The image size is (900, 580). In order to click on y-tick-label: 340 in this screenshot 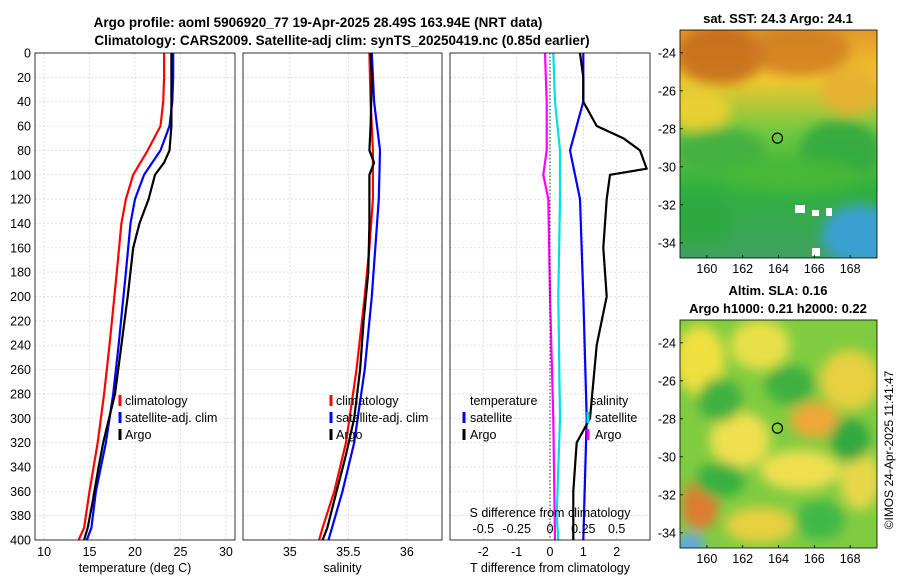, I will do `click(20, 467)`.